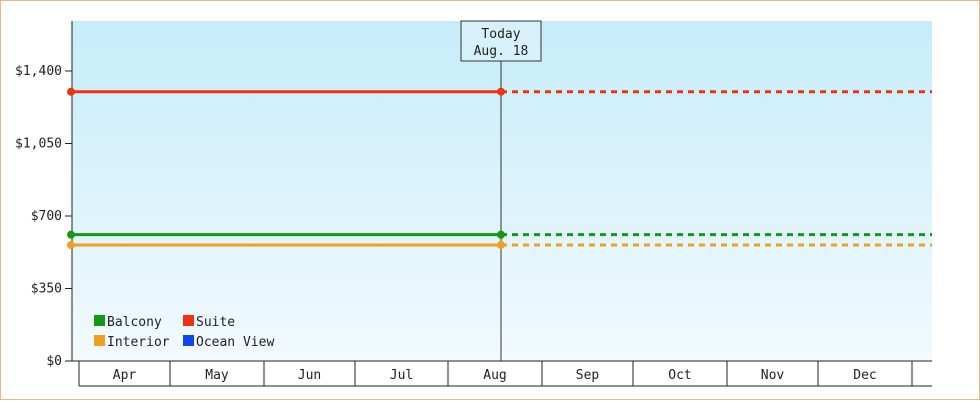 The height and width of the screenshot is (401, 980). What do you see at coordinates (46, 289) in the screenshot?
I see `y-tick-label: $350` at bounding box center [46, 289].